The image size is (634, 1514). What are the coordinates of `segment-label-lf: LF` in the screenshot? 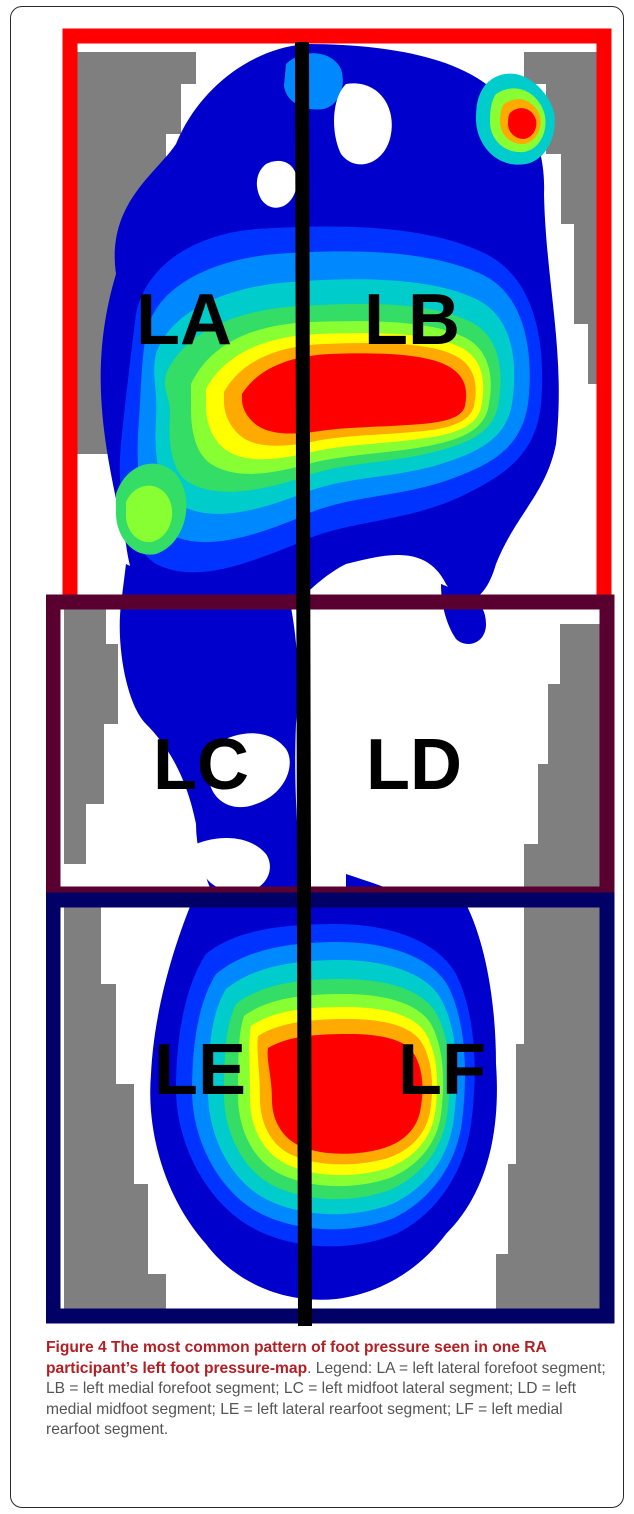 It's located at (442, 1070).